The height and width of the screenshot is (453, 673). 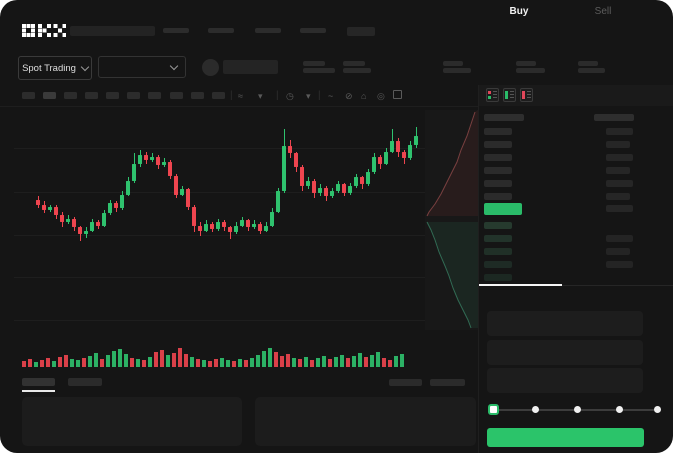 What do you see at coordinates (565, 323) in the screenshot?
I see `price-input-placeholder` at bounding box center [565, 323].